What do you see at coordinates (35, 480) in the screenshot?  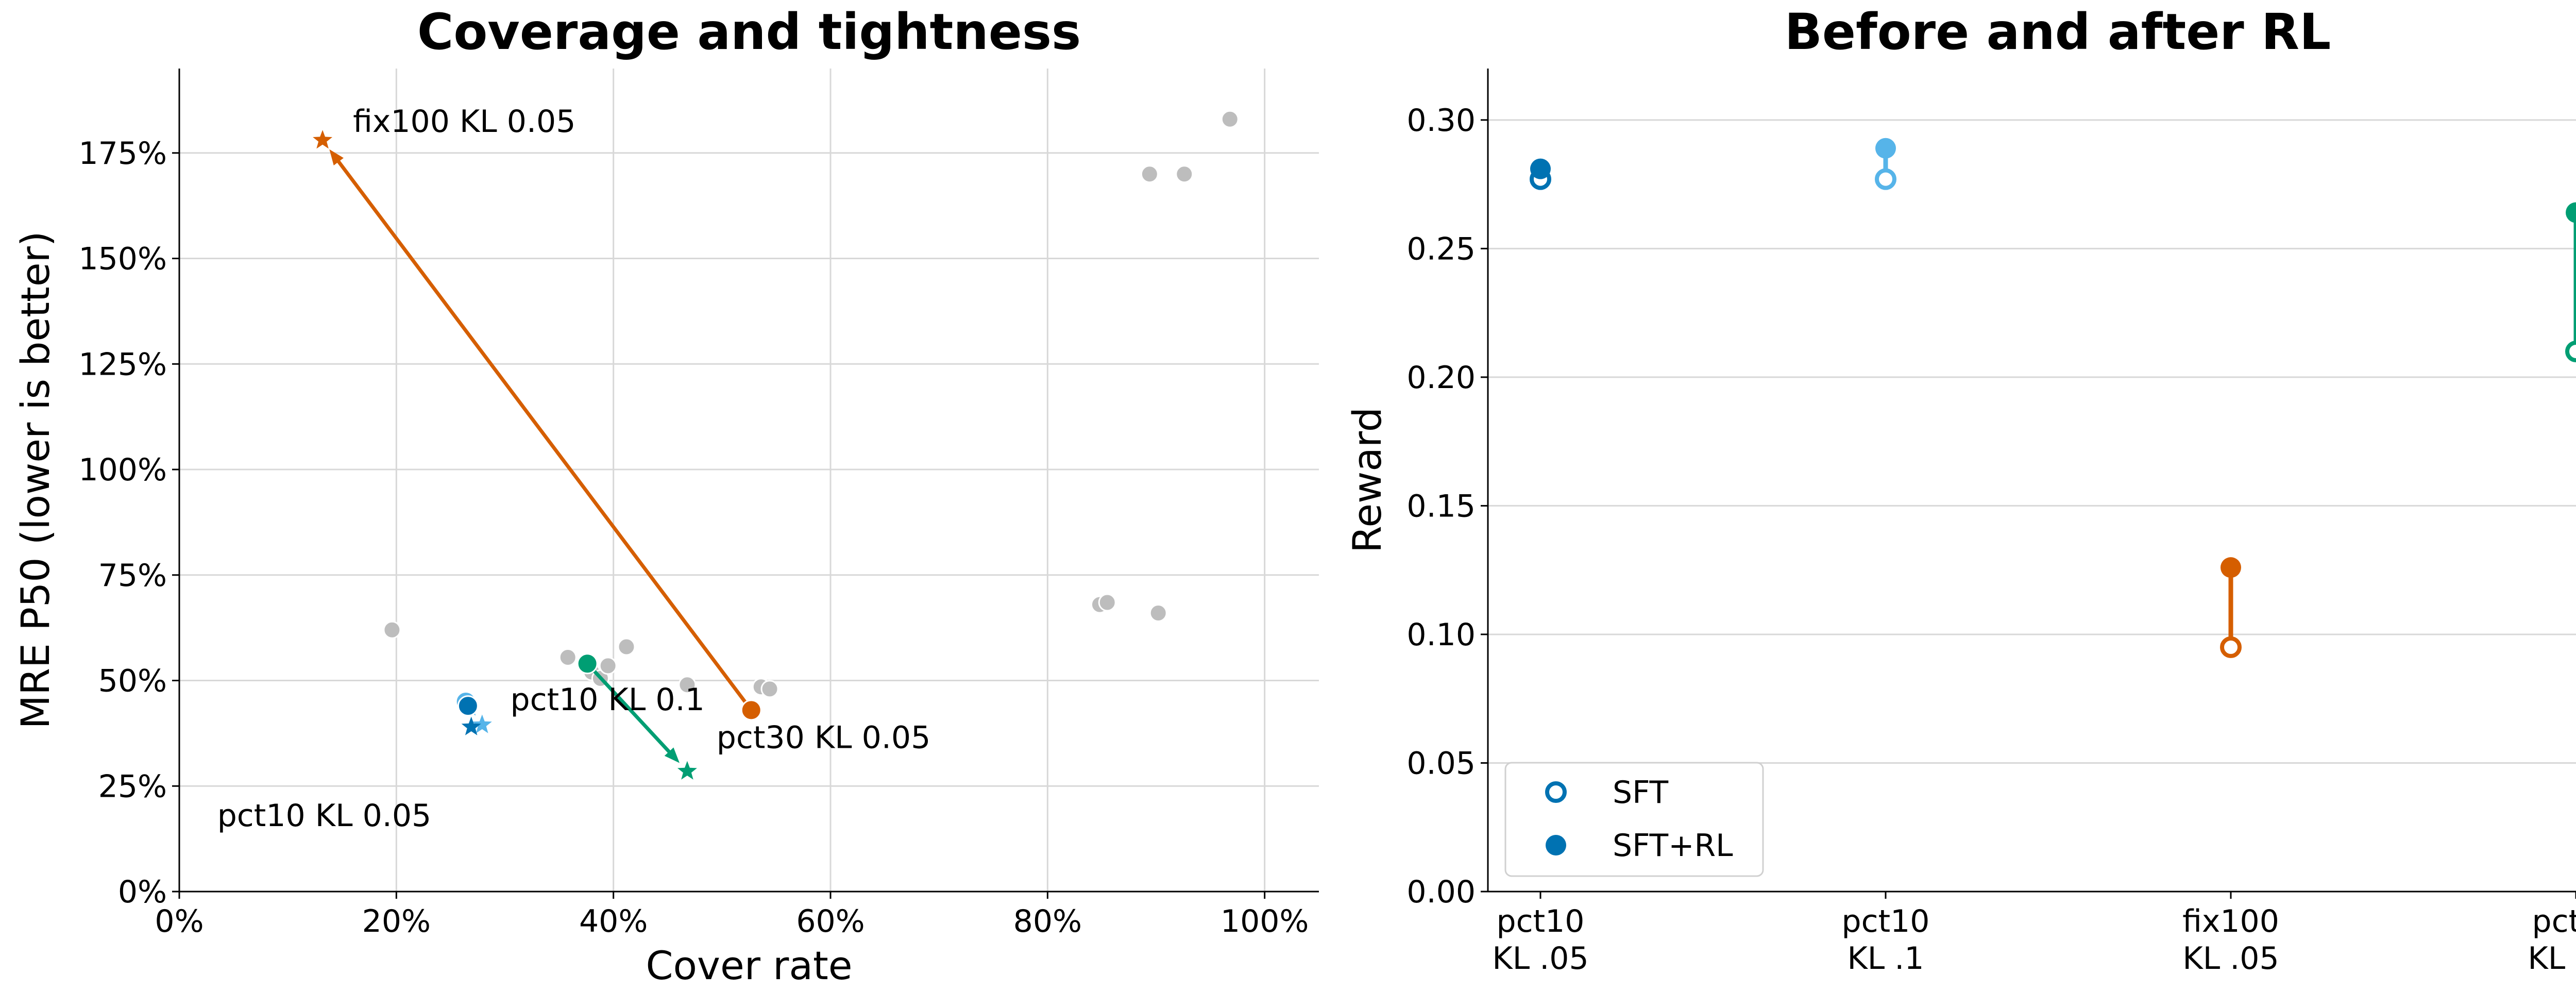 I see `y-axis-label: MRE P50 (lower is better)` at bounding box center [35, 480].